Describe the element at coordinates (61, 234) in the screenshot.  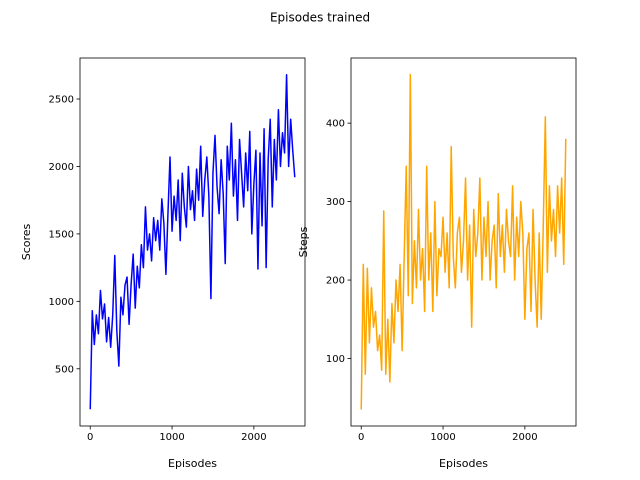
I see `y-tick-label: 1500` at that location.